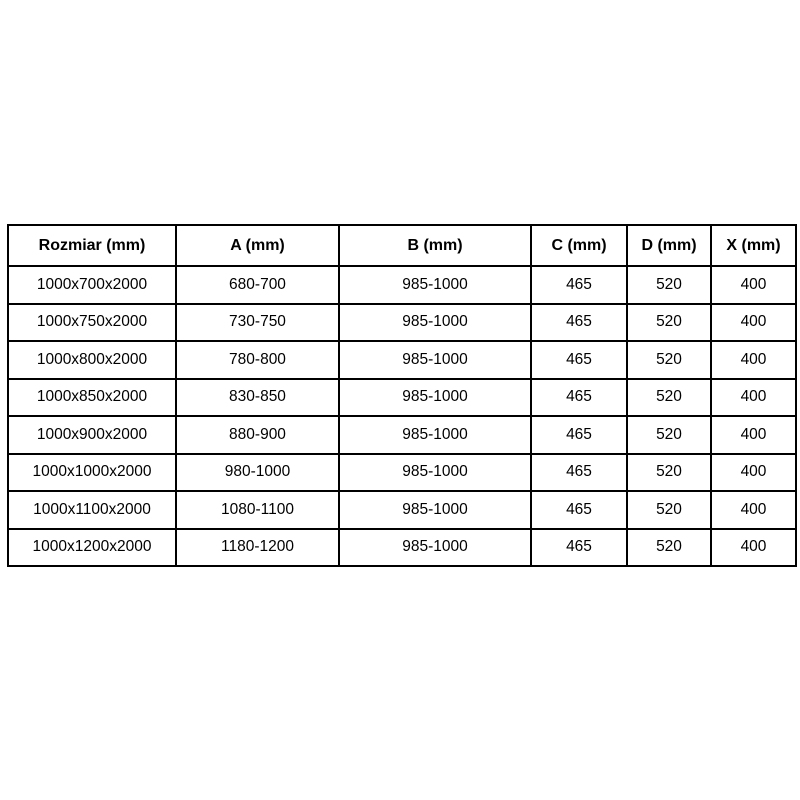  What do you see at coordinates (92, 245) in the screenshot?
I see `column-header-rozmiar: Rozmiar (mm)` at bounding box center [92, 245].